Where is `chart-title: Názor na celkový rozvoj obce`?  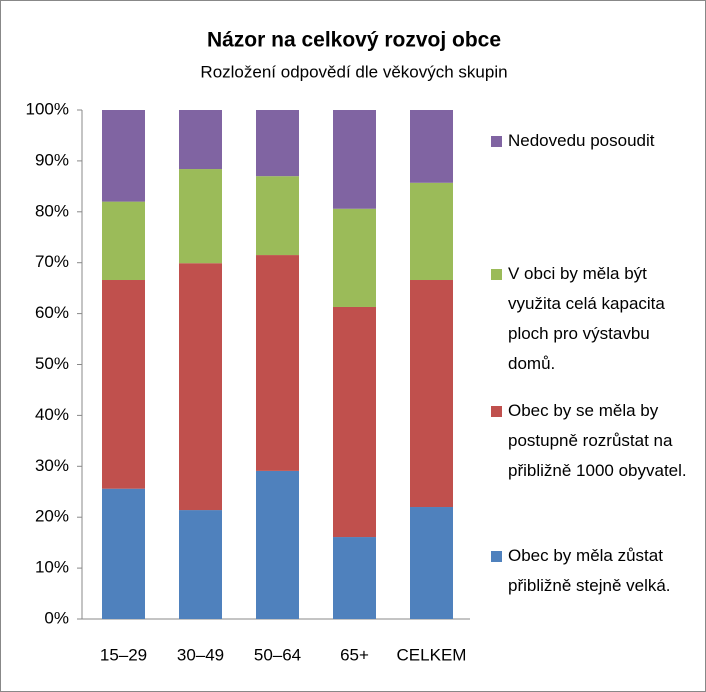 chart-title: Názor na celkový rozvoj obce is located at coordinates (354, 40).